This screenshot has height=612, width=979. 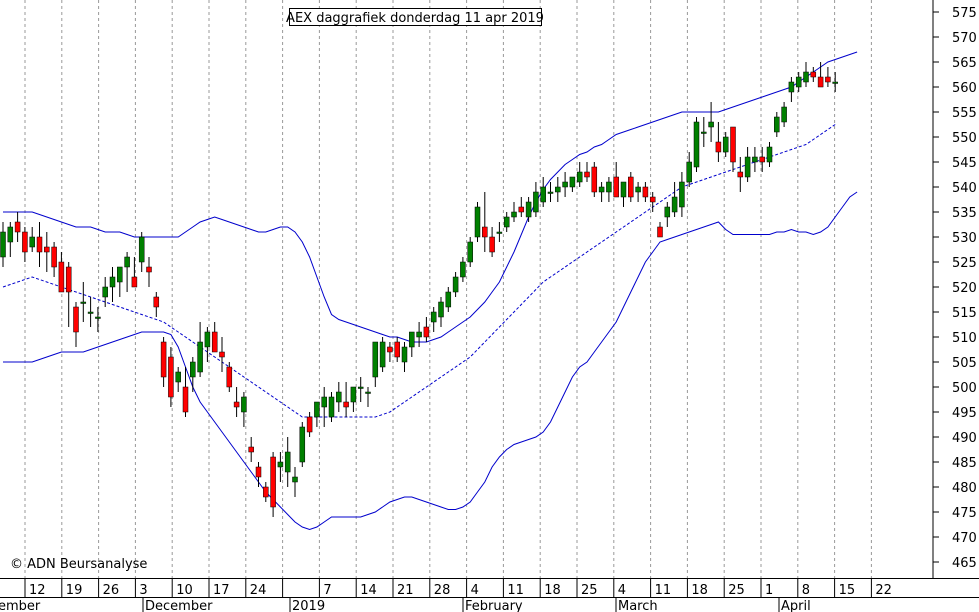 What do you see at coordinates (806, 590) in the screenshot?
I see `x-tick-label: 8` at bounding box center [806, 590].